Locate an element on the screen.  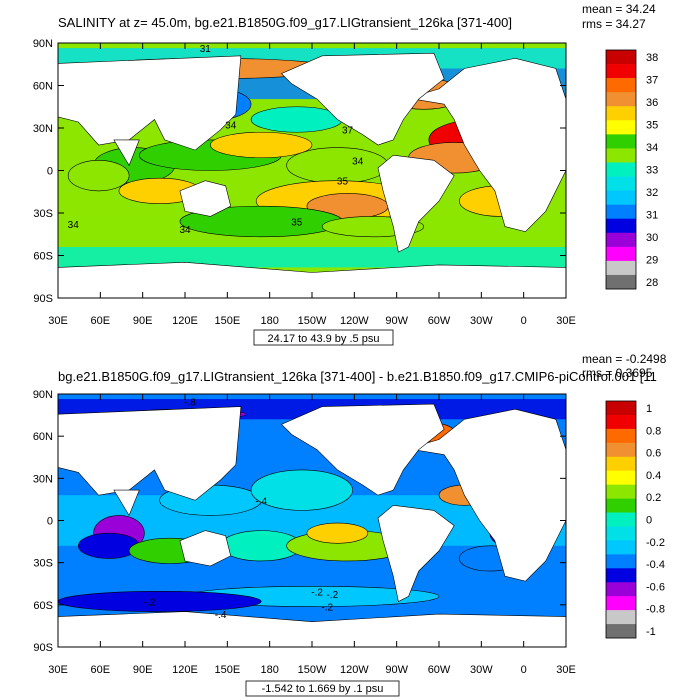
eurasia-land is located at coordinates (150, 453).